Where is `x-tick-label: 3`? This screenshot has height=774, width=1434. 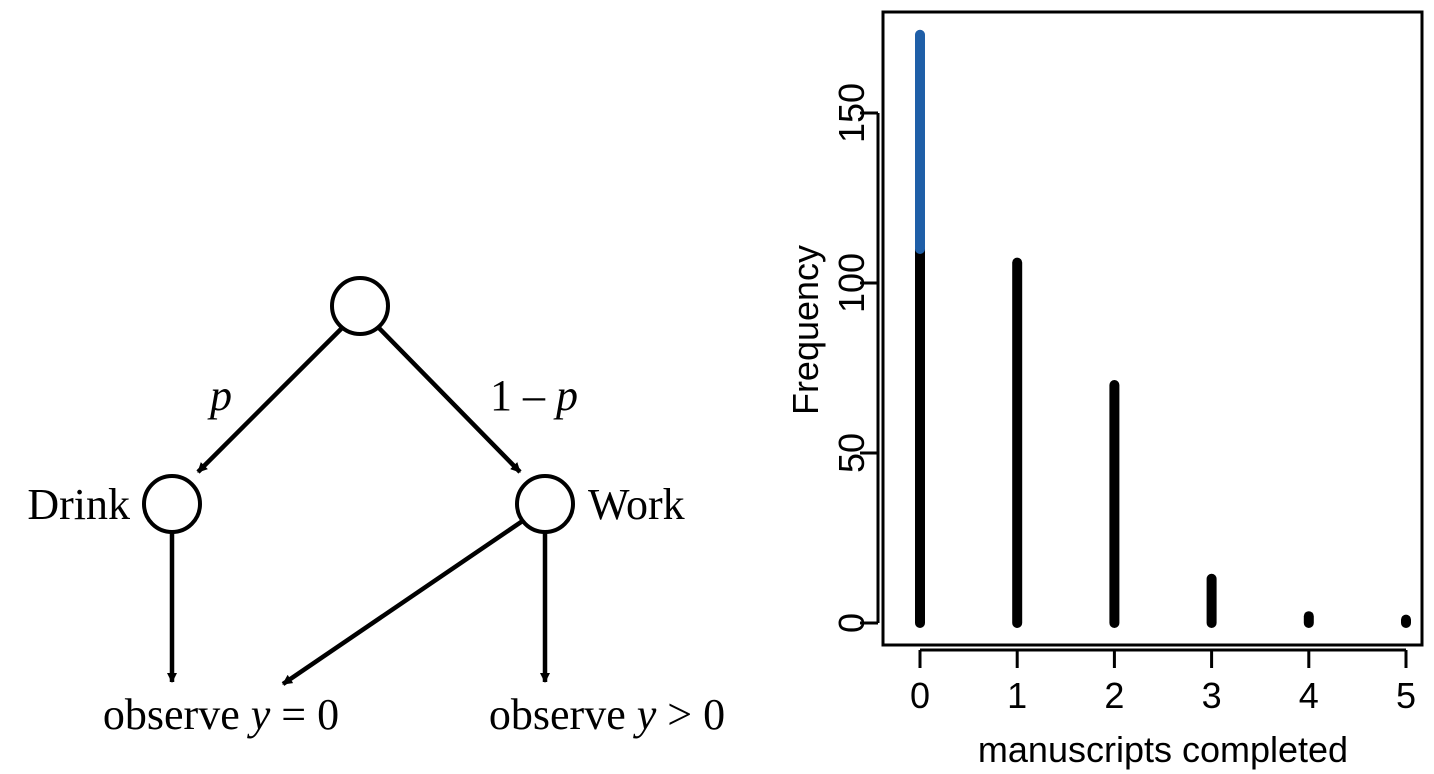
x-tick-label: 3 is located at coordinates (1212, 695).